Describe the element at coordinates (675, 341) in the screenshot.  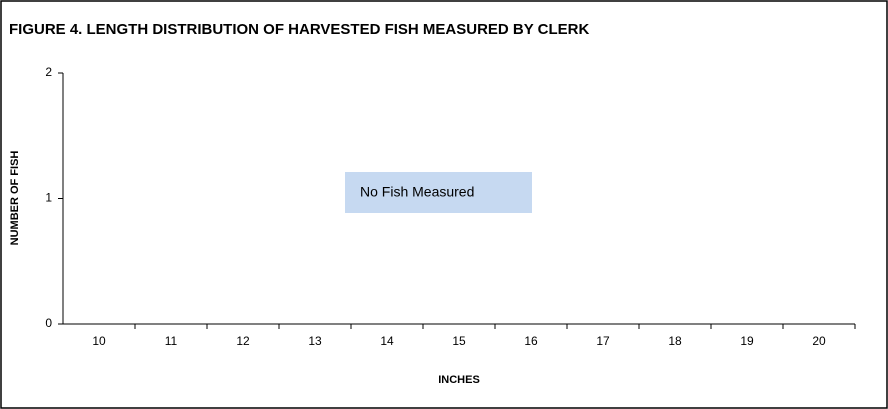
I see `x-tick-label: 18` at that location.